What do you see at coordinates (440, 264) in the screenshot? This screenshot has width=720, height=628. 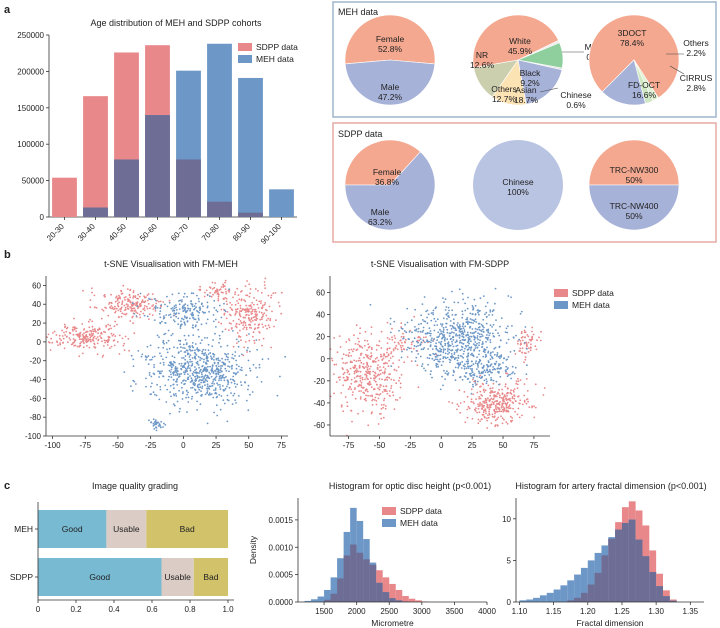 I see `tsne-sdpp-title: t-SNE Visualisation with FM-SDPP` at bounding box center [440, 264].